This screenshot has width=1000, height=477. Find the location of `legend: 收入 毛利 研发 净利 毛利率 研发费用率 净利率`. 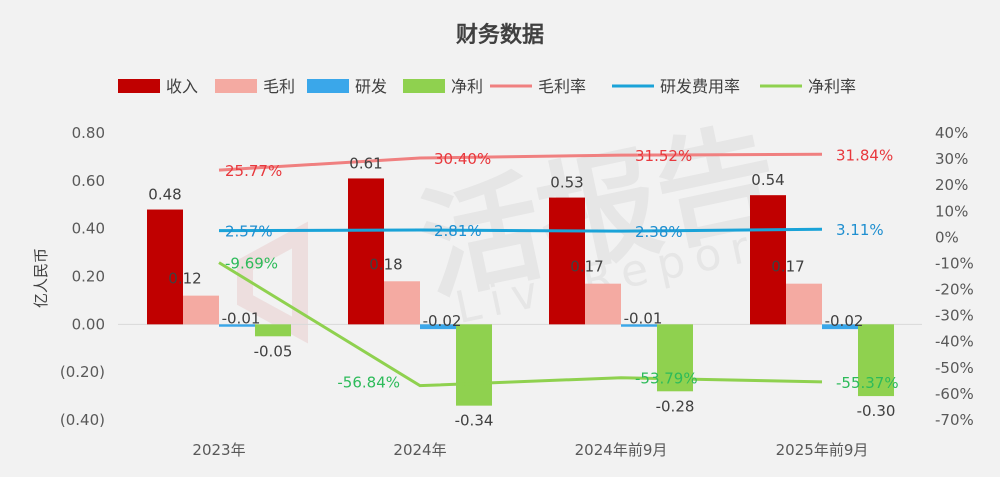

legend: 收入 毛利 研发 净利 毛利率 研发费用率 净利率 is located at coordinates (487, 86).